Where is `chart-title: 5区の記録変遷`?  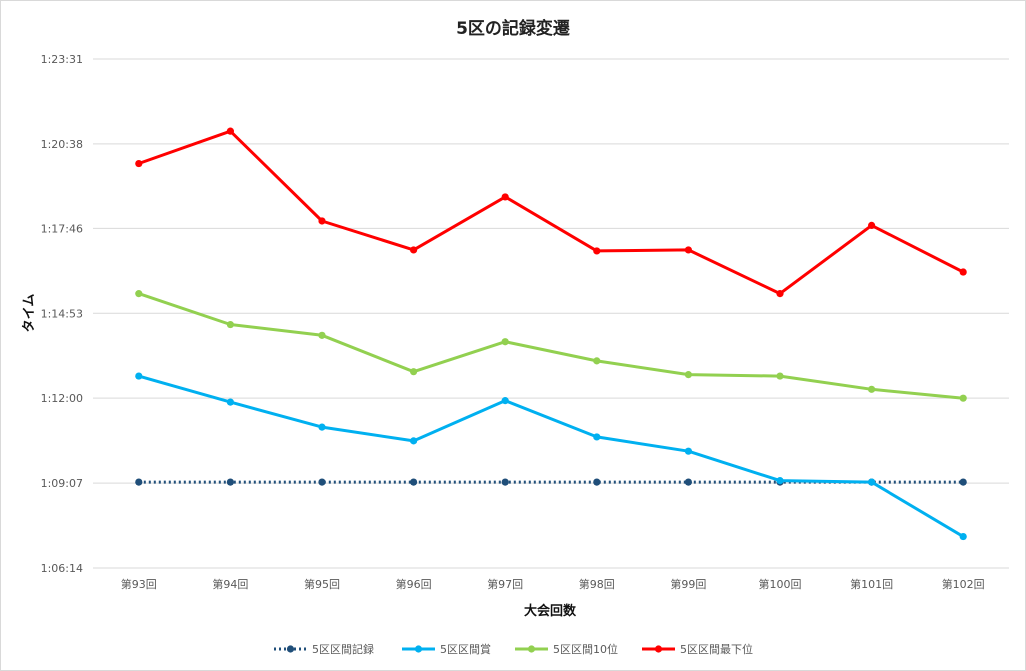
chart-title: 5区の記録変遷 is located at coordinates (513, 28).